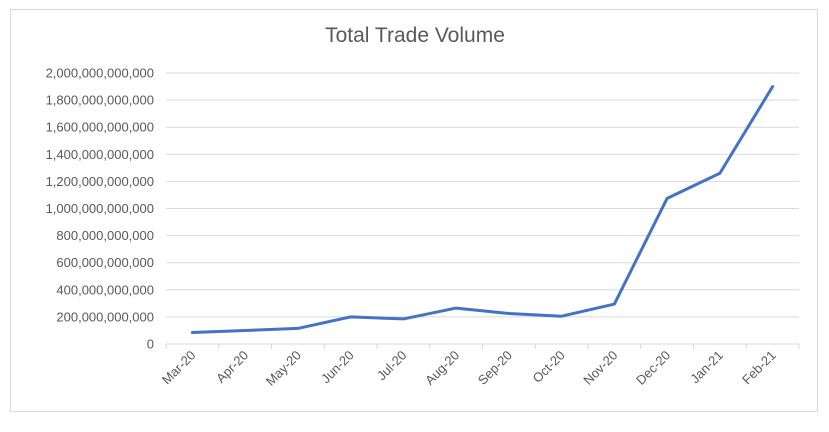 The image size is (829, 432). I want to click on x-tick-label: Mar-20, so click(179, 368).